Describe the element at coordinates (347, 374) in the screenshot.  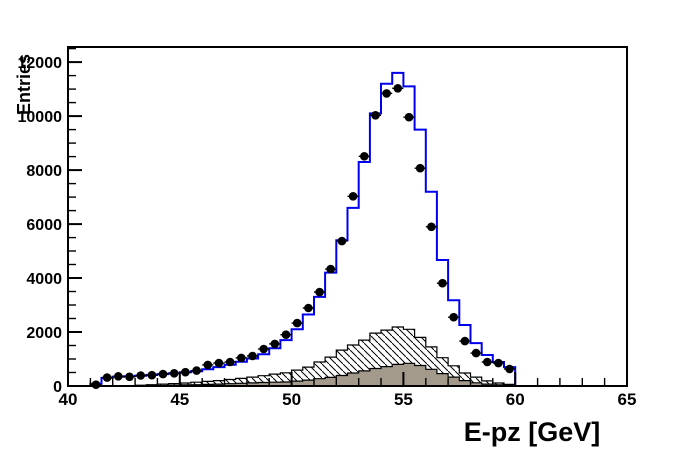
I see `gray-background-histogram` at that location.